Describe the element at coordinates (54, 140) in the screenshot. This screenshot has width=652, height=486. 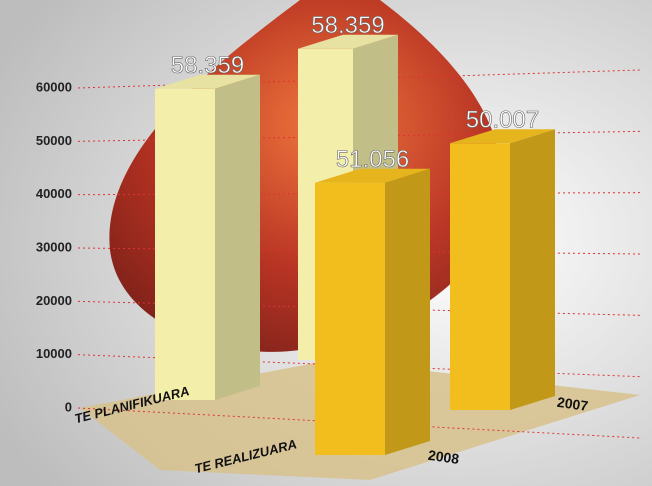
I see `y-tick-label: 50000` at that location.